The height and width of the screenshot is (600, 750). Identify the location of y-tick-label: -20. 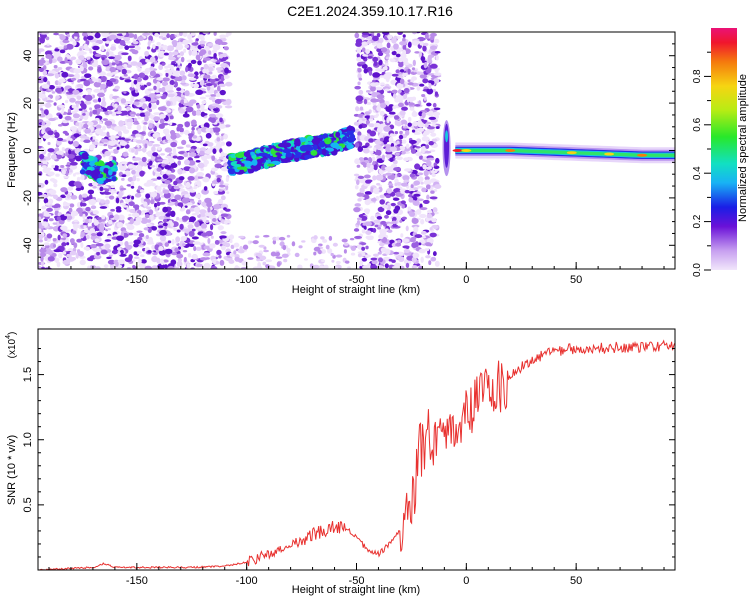
(28, 198).